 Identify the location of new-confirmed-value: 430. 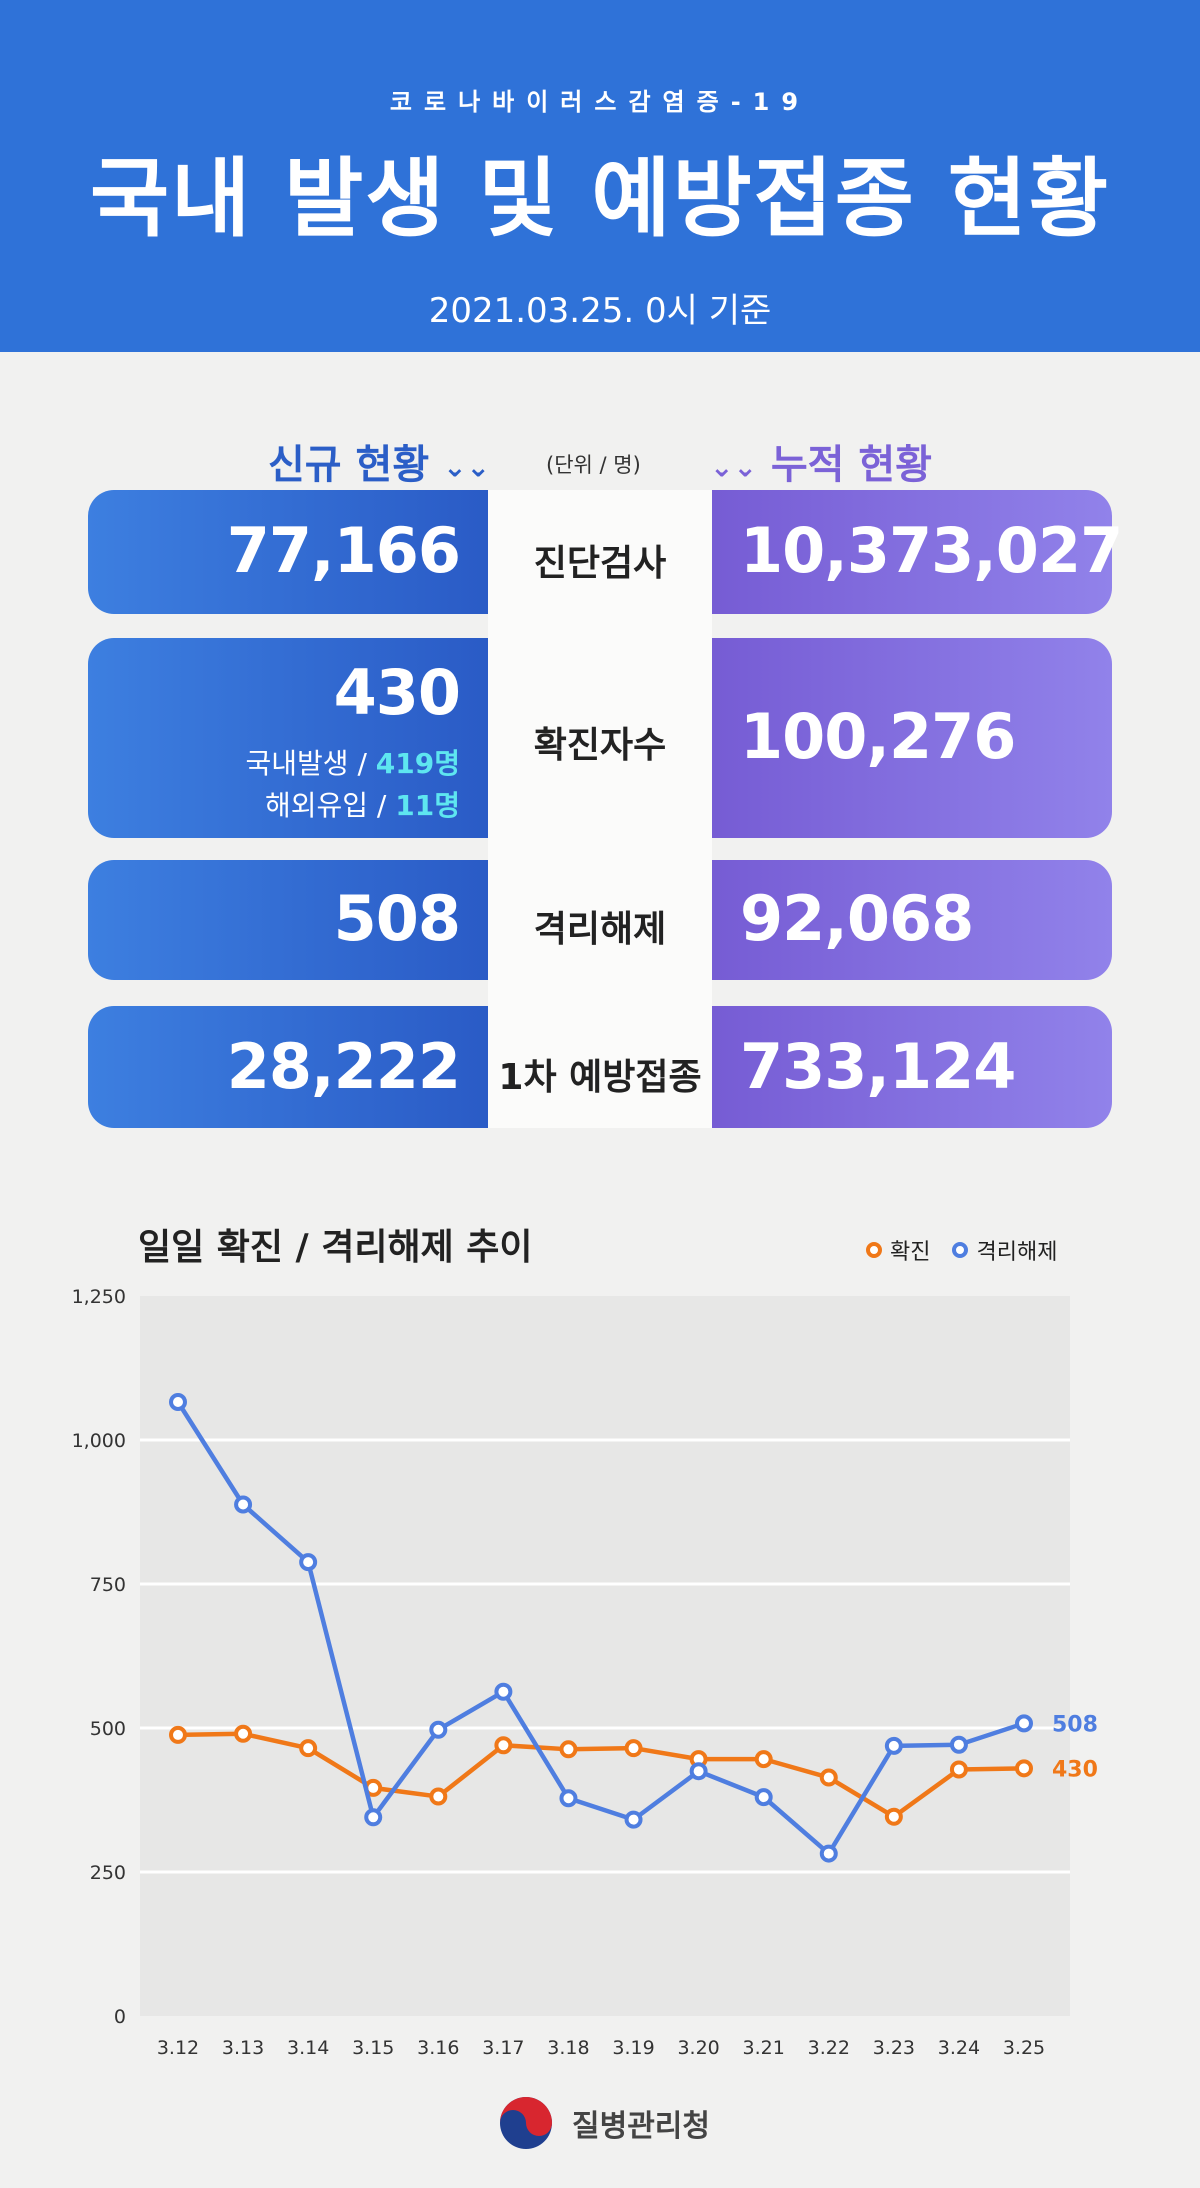
(397, 692).